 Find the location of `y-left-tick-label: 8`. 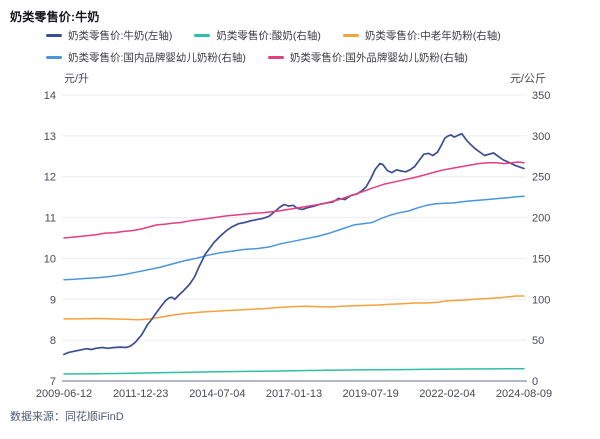

y-left-tick-label: 8 is located at coordinates (53, 341).